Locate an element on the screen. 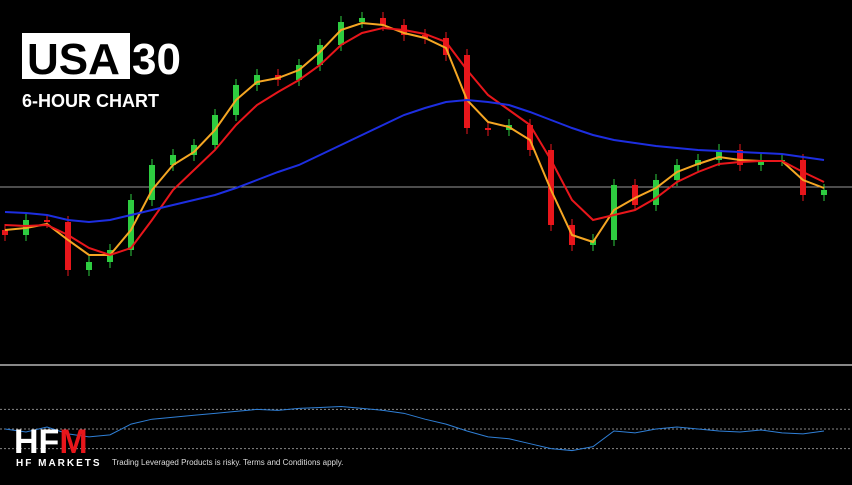 The width and height of the screenshot is (852, 485). logo-part: HF is located at coordinates (36, 442).